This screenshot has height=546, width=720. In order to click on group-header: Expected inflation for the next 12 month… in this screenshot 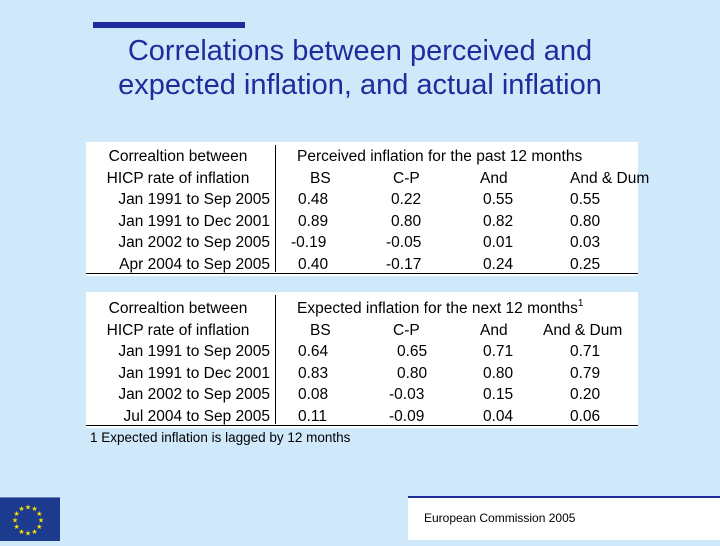, I will do `click(440, 309)`.